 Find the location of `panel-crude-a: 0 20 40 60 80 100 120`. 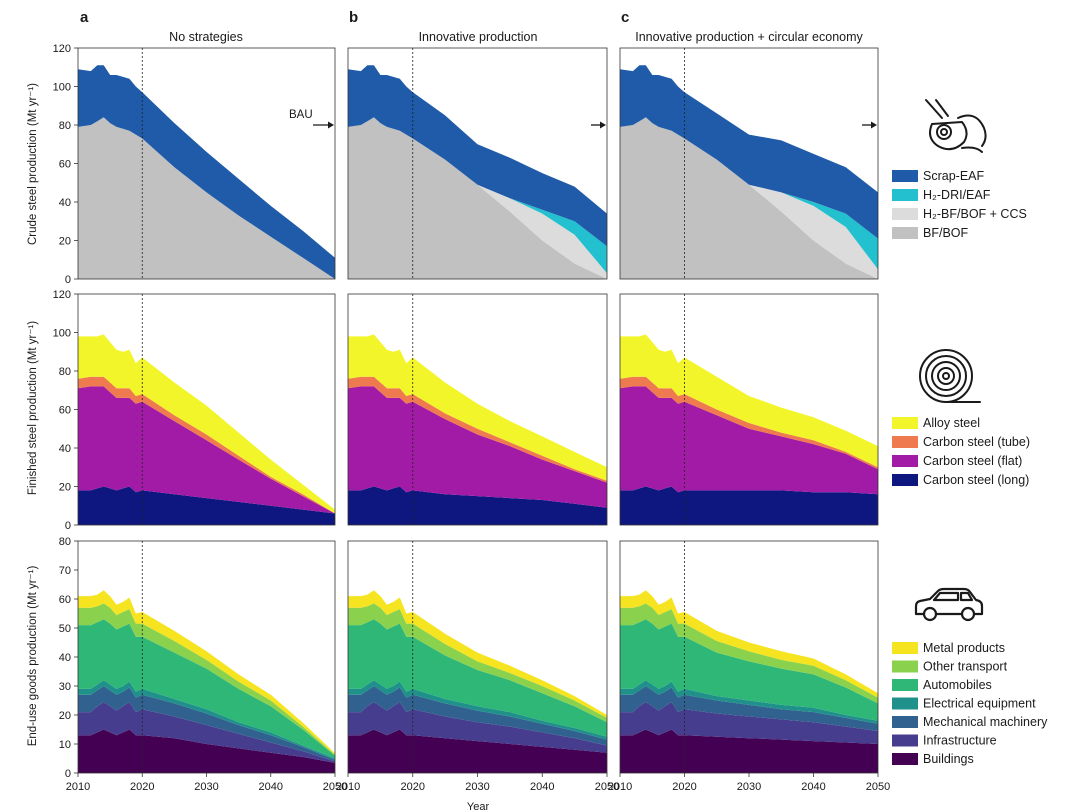

panel-crude-a: 0 20 40 60 80 100 120 is located at coordinates (194, 164).